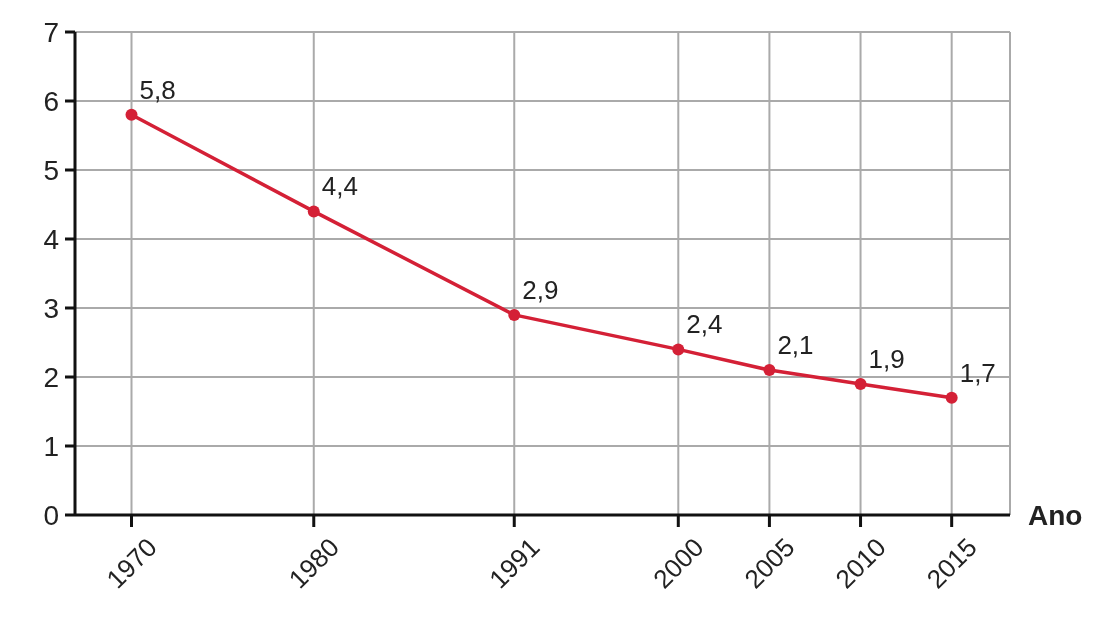  I want to click on y-tick-label: 7, so click(51, 32).